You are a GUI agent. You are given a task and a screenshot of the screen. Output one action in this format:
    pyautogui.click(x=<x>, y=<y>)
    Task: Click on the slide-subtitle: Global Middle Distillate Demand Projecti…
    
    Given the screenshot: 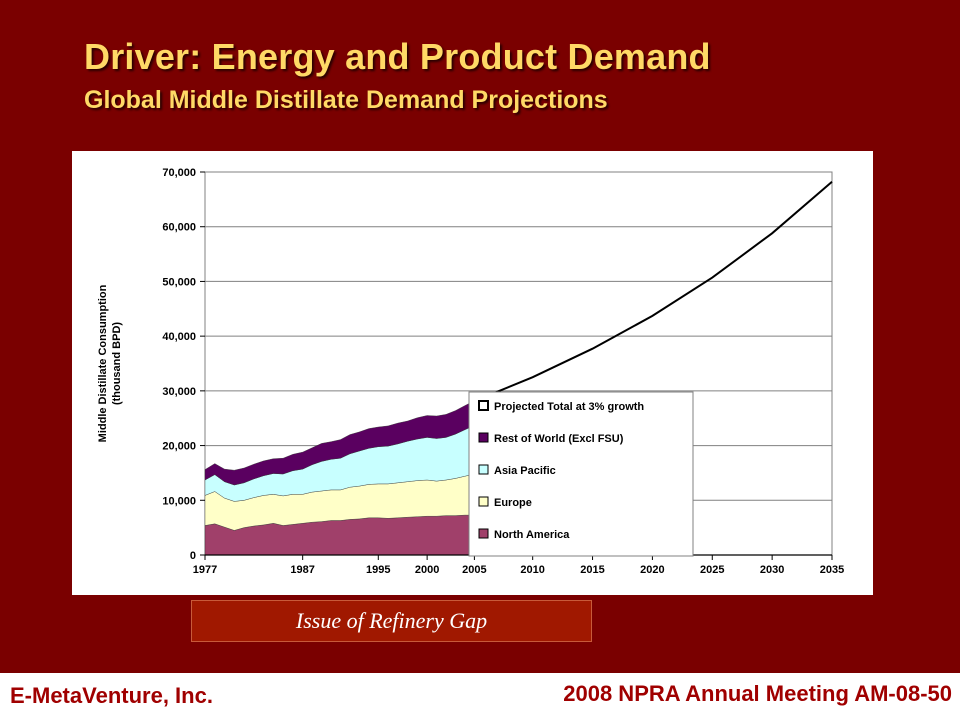 What is the action you would take?
    pyautogui.click(x=346, y=100)
    